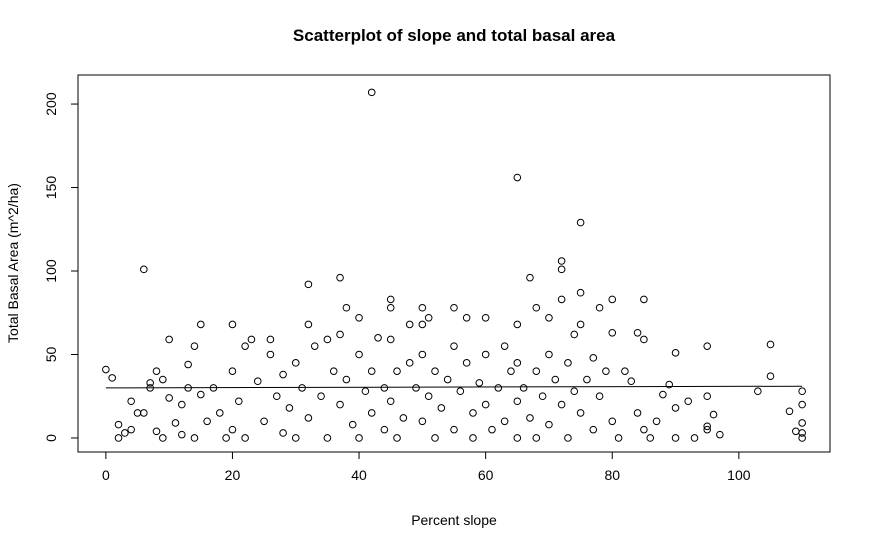 This screenshot has width=871, height=555. Describe the element at coordinates (51, 354) in the screenshot. I see `y-tick-label: 50` at that location.